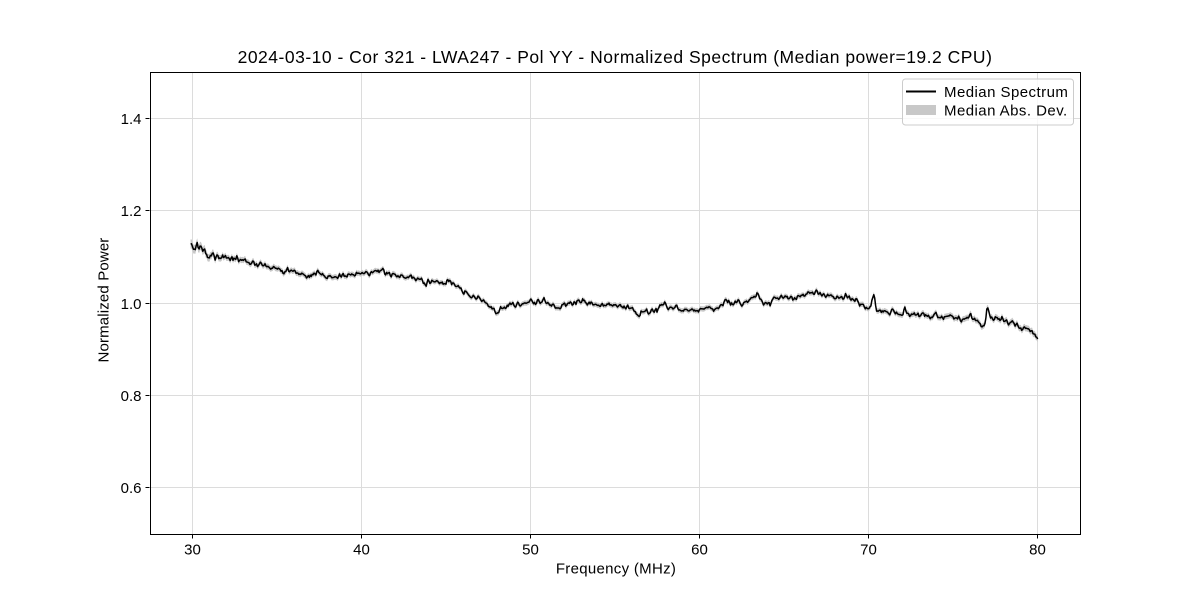 The image size is (1200, 600). I want to click on svg-text: 80, so click(1037, 550).